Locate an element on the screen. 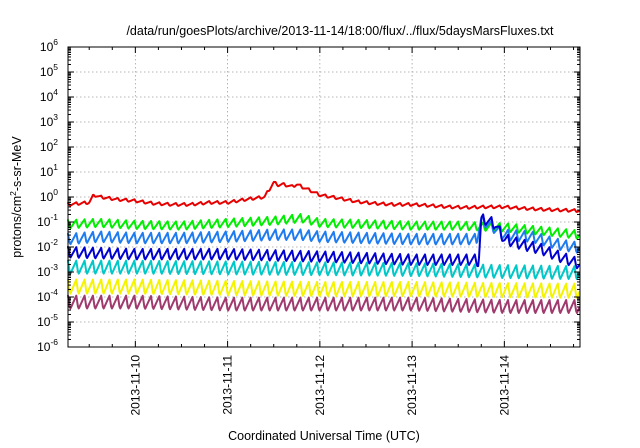 Image resolution: width=640 pixels, height=448 pixels. y-tick-label: 10⁵ is located at coordinates (49, 70).